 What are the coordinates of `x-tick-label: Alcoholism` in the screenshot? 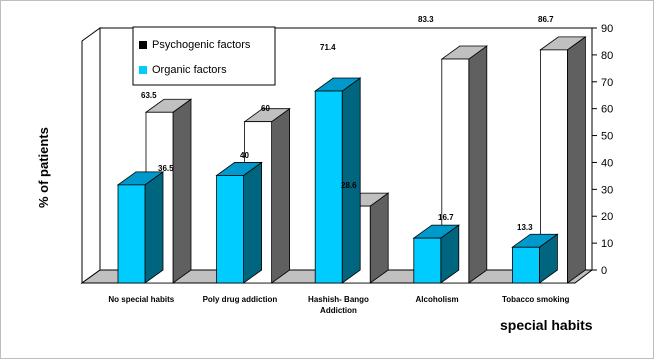 It's located at (437, 299).